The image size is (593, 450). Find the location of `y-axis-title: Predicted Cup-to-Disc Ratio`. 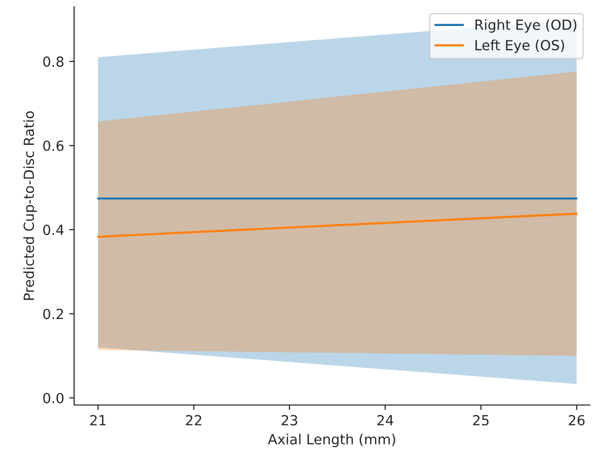

y-axis-title: Predicted Cup-to-Disc Ratio is located at coordinates (30, 205).